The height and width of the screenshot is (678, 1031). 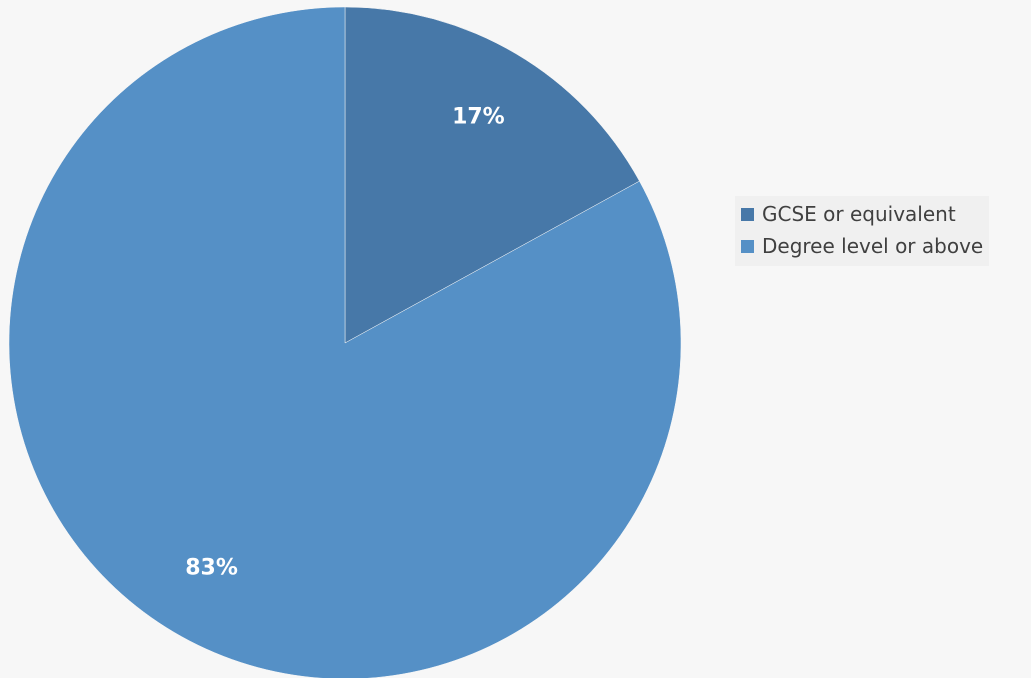 What do you see at coordinates (859, 214) in the screenshot?
I see `legend-label: GCSE or equivalent` at bounding box center [859, 214].